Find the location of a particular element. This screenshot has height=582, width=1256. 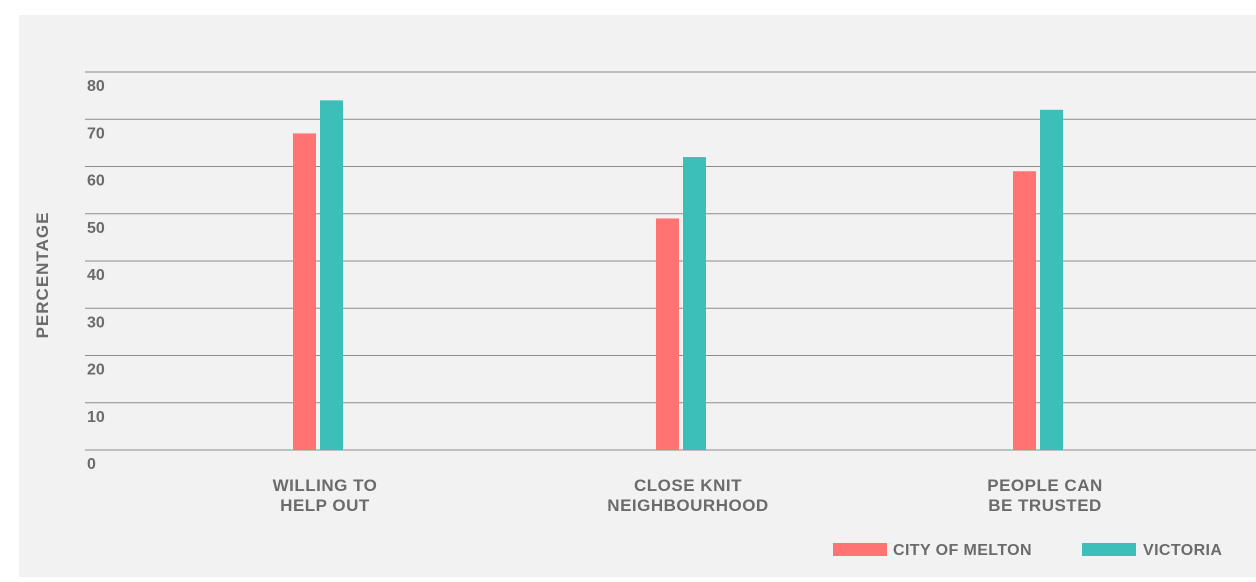

y-tick-label: 40 is located at coordinates (96, 275).